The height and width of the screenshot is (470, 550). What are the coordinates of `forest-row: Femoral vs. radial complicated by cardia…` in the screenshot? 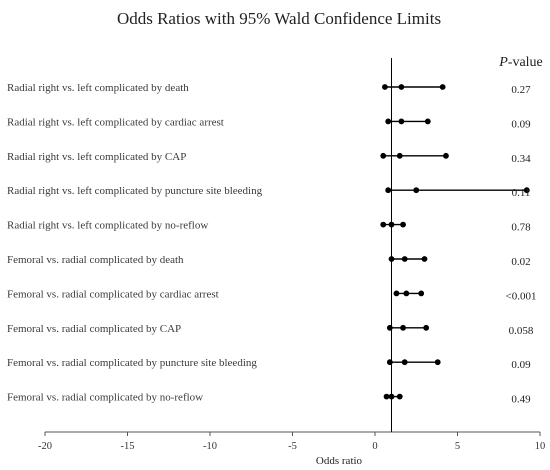 It's located at (271, 295).